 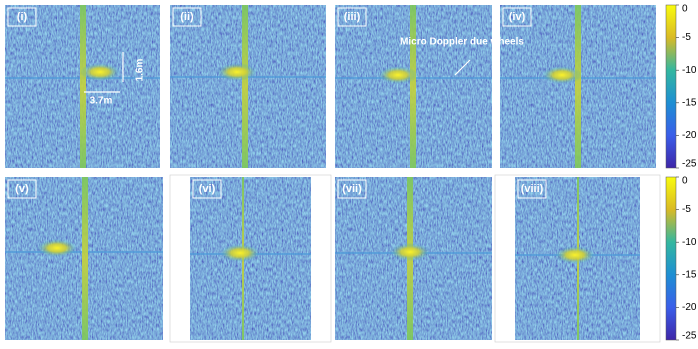 I want to click on panel-label: (vii), so click(x=352, y=189).